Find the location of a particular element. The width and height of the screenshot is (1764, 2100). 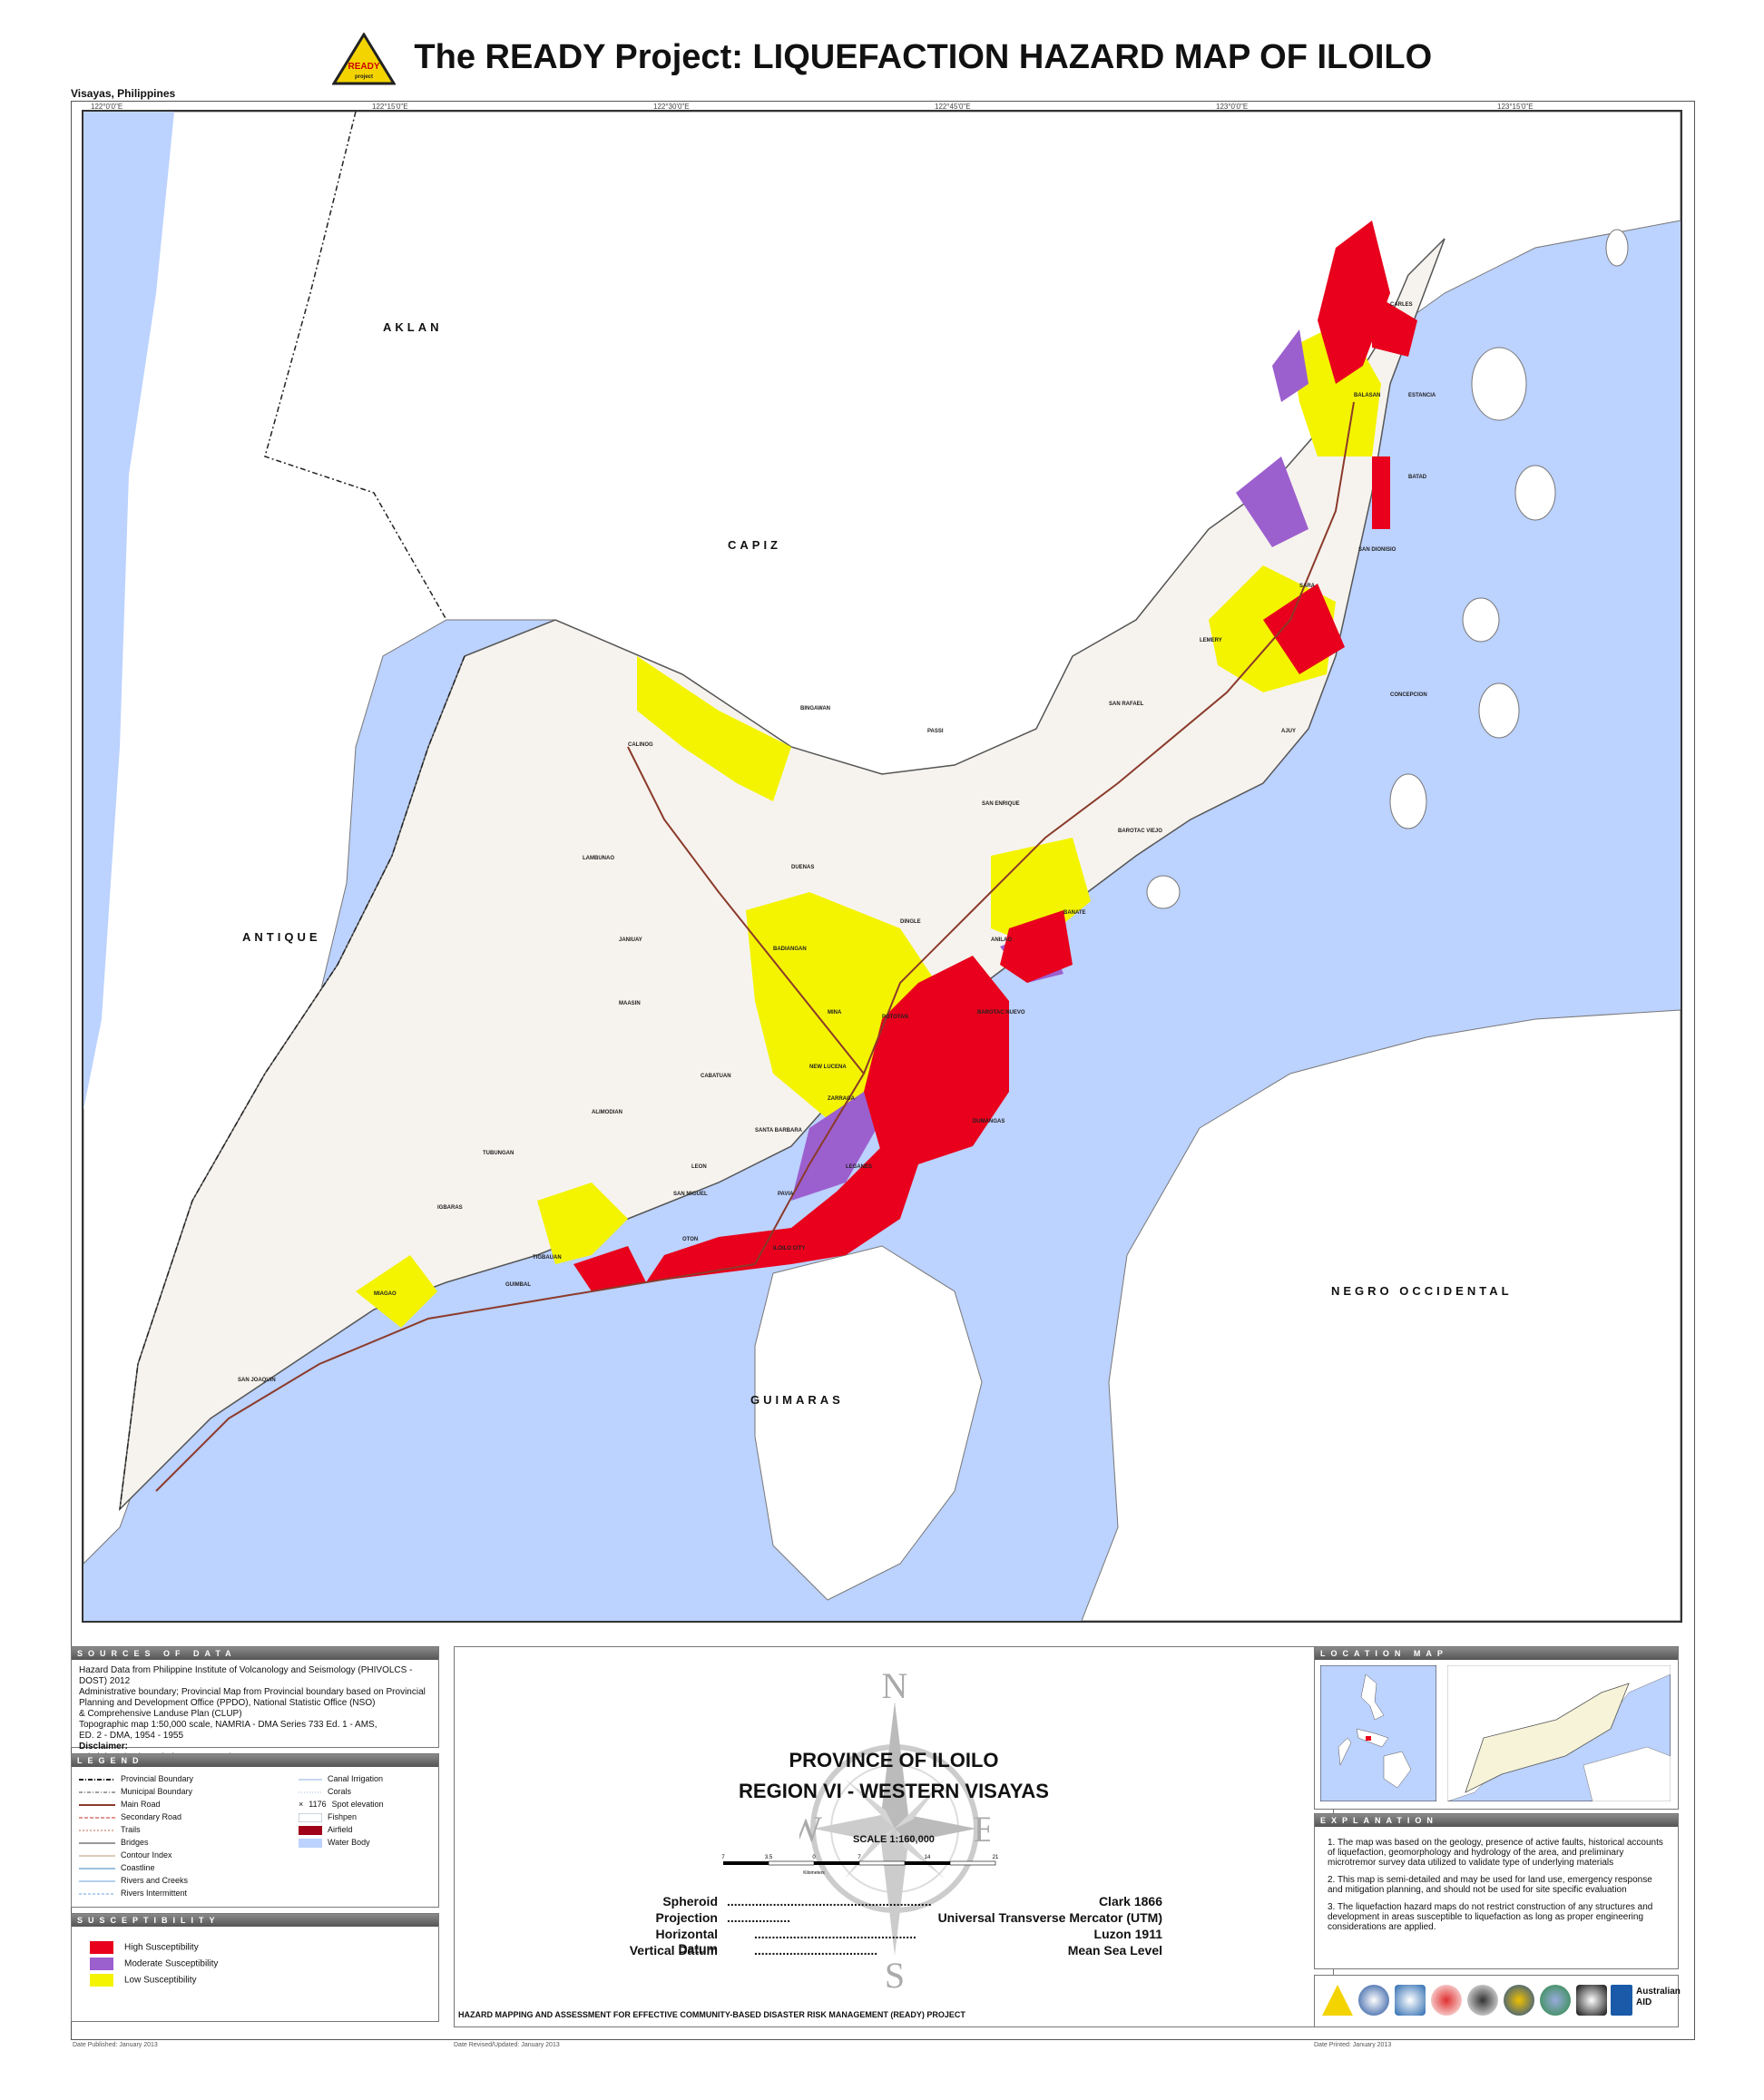

town-label: ESTANCIA is located at coordinates (1422, 395).